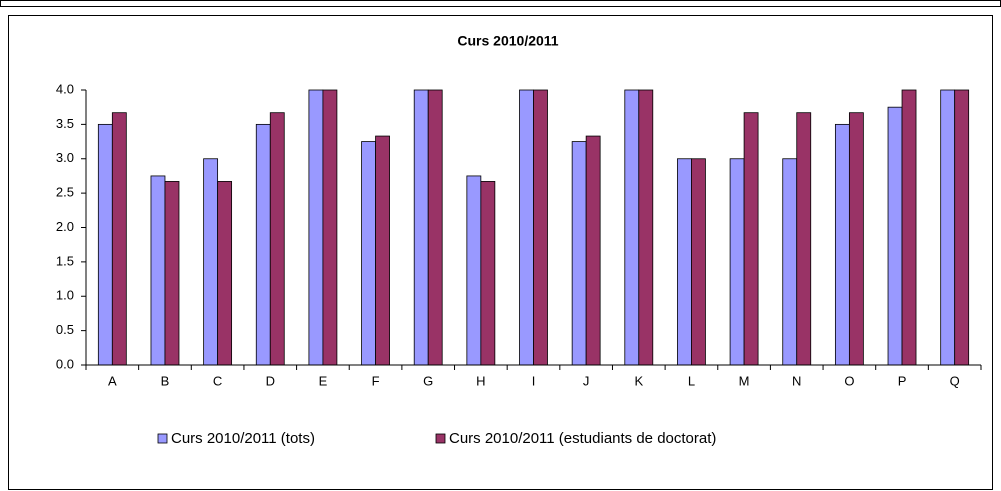 This screenshot has height=491, width=1001. Describe the element at coordinates (849, 380) in the screenshot. I see `x-tick-label: O` at that location.